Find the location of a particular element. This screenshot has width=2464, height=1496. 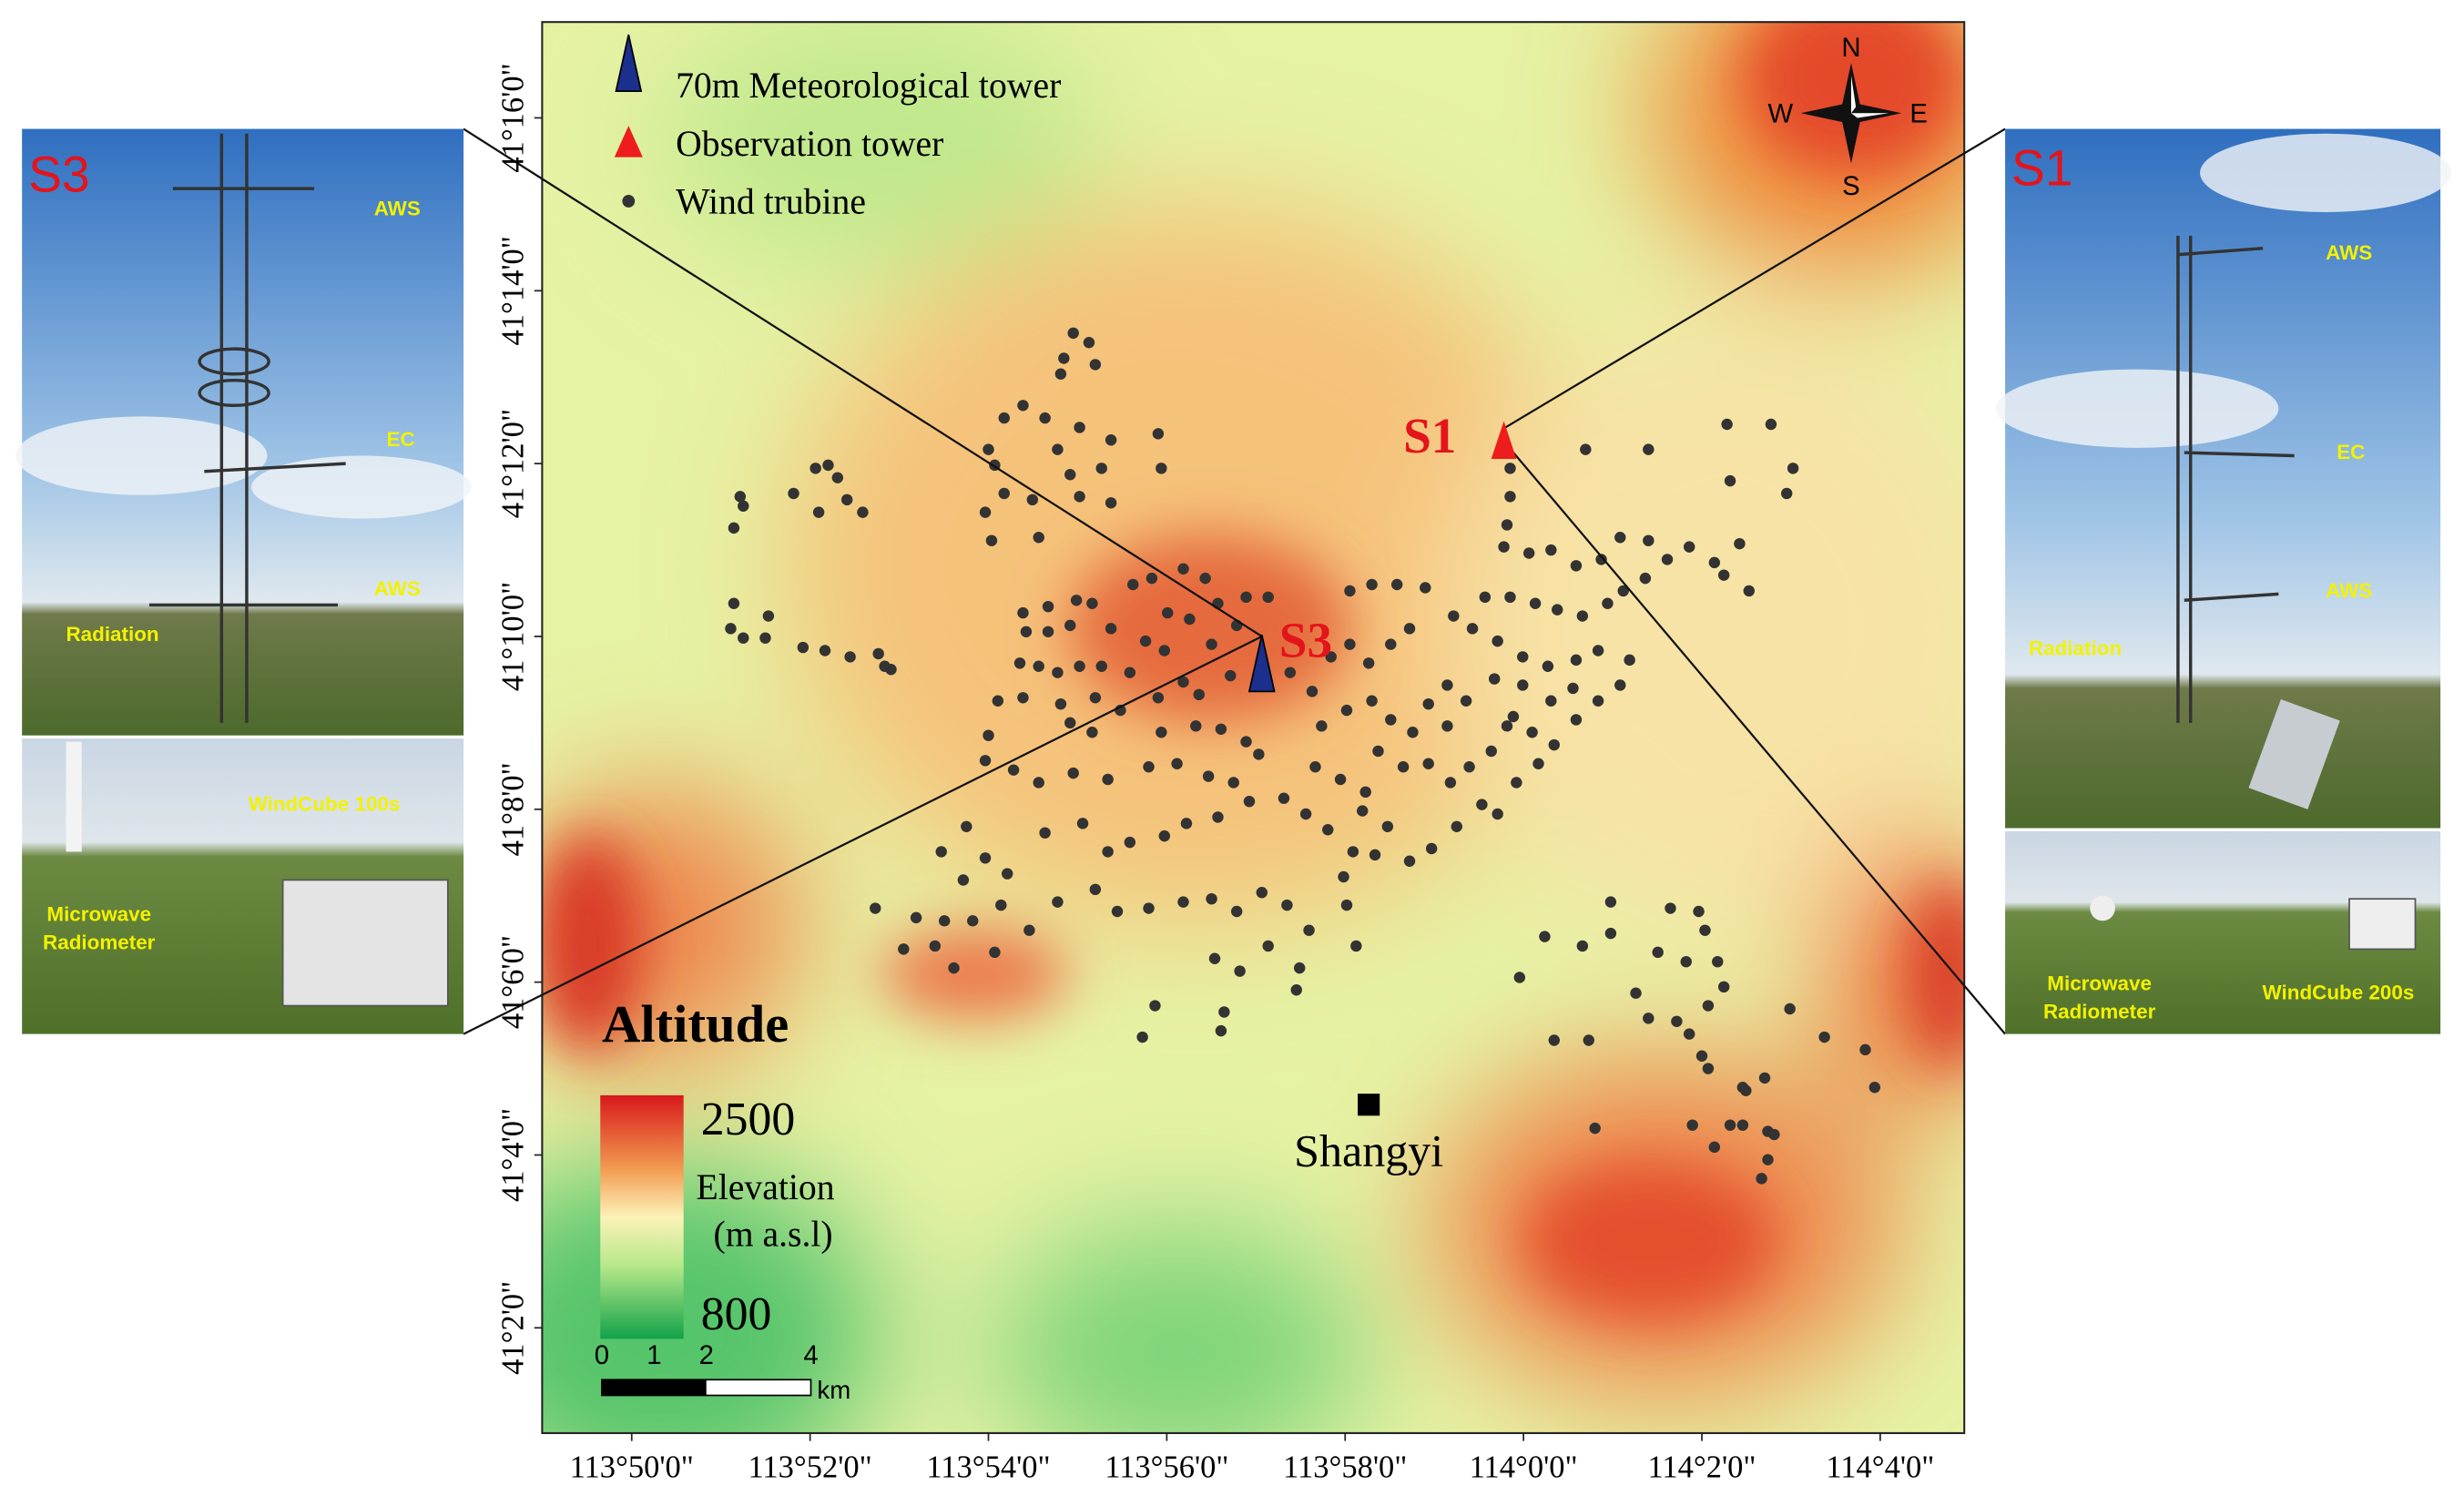

met-tower-symbol is located at coordinates (629, 63).